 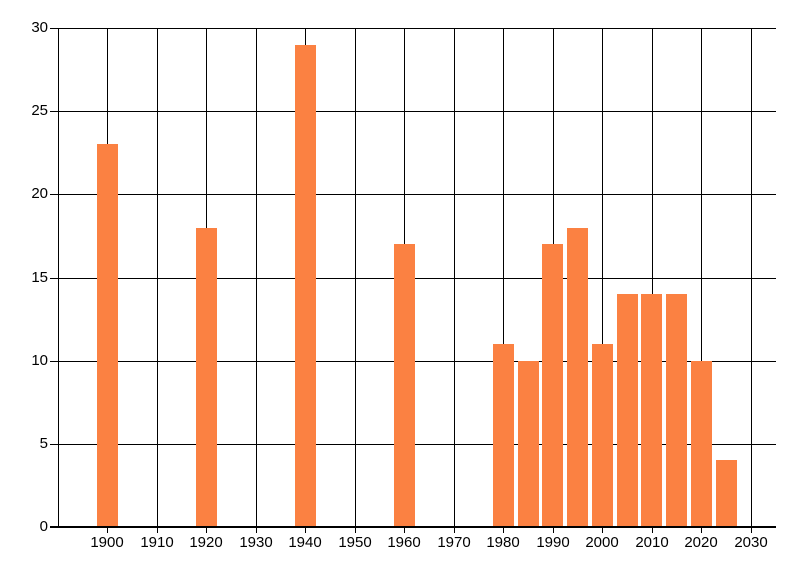 I want to click on x-tick-label-1940: 1940, so click(x=305, y=542).